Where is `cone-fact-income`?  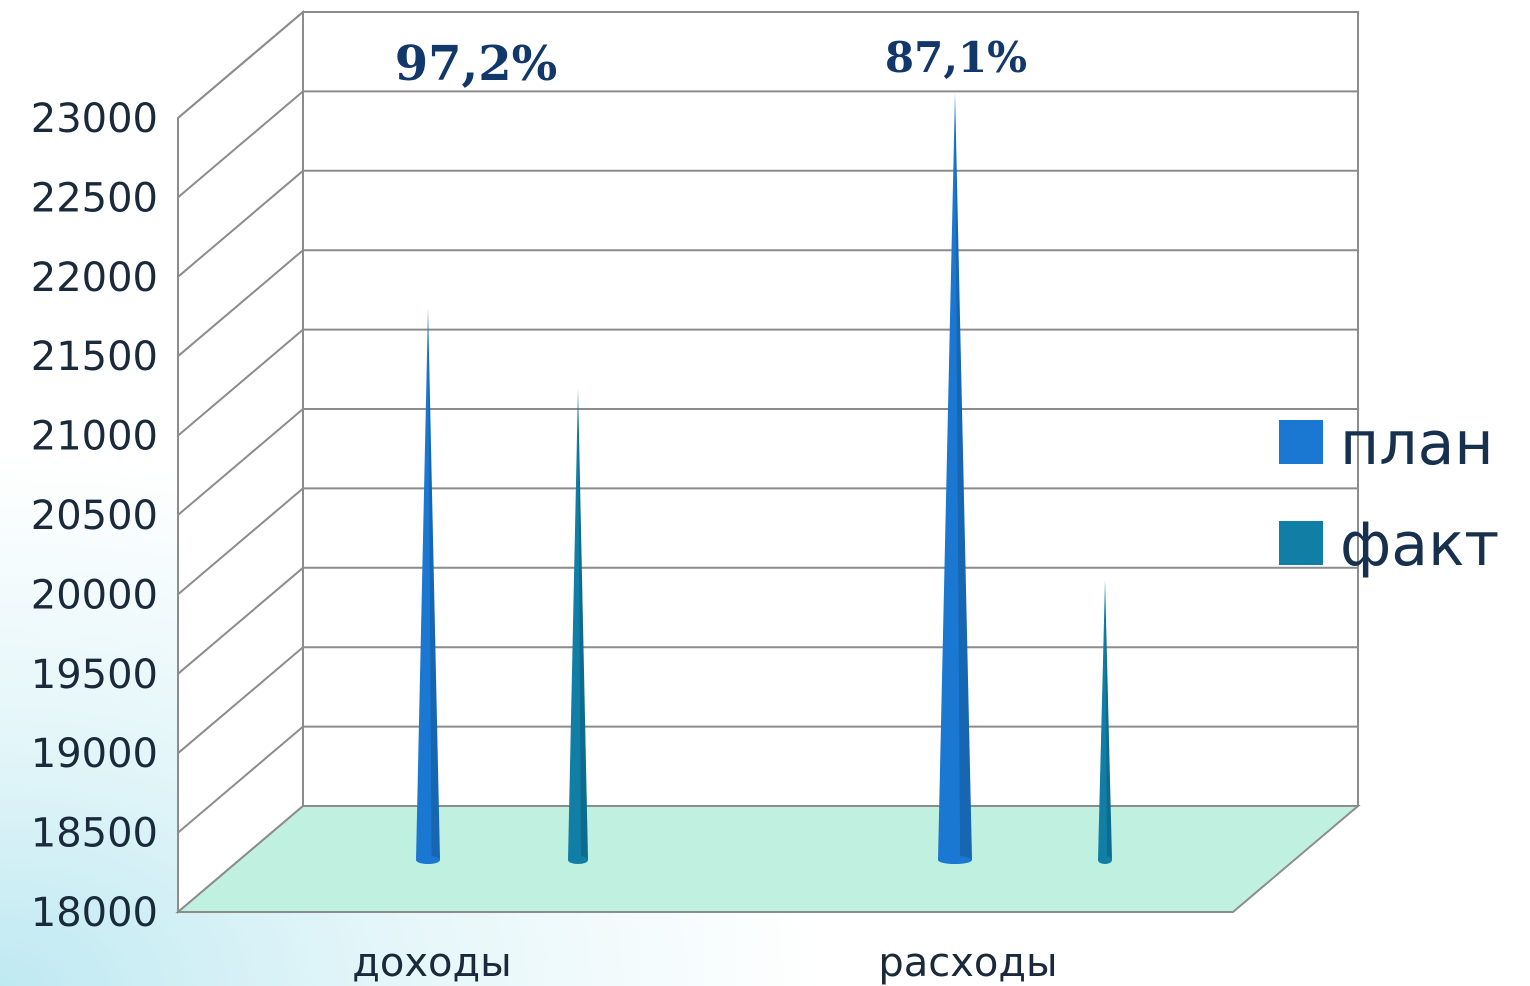 cone-fact-income is located at coordinates (578, 626).